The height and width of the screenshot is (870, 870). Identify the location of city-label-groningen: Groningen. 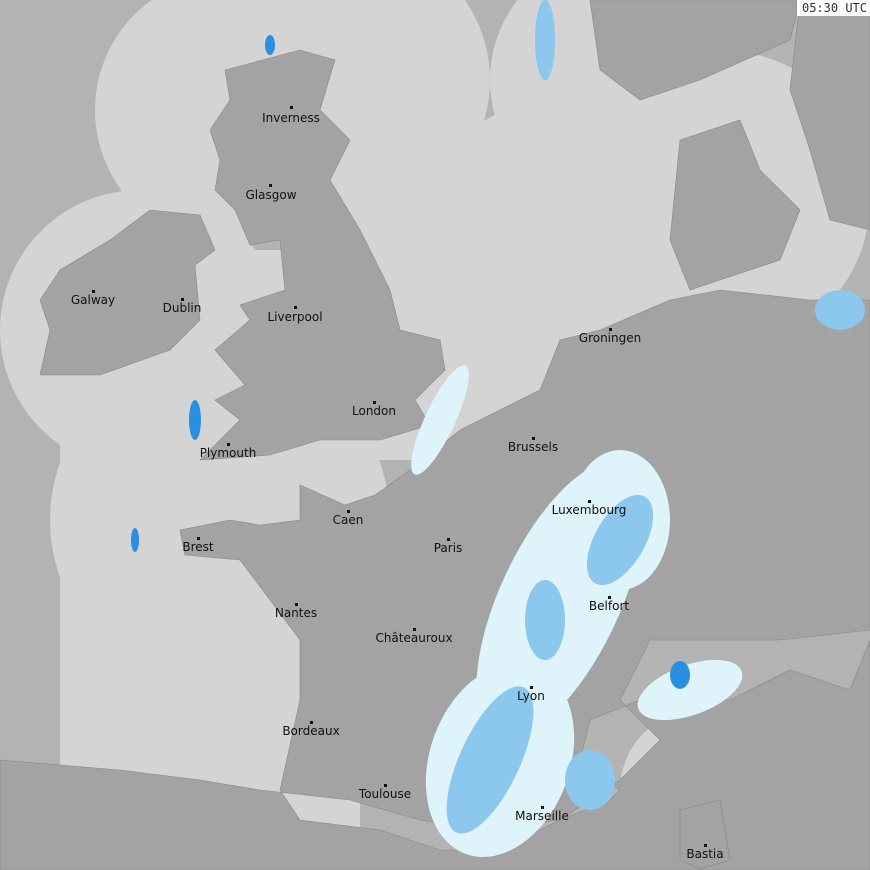
(610, 338).